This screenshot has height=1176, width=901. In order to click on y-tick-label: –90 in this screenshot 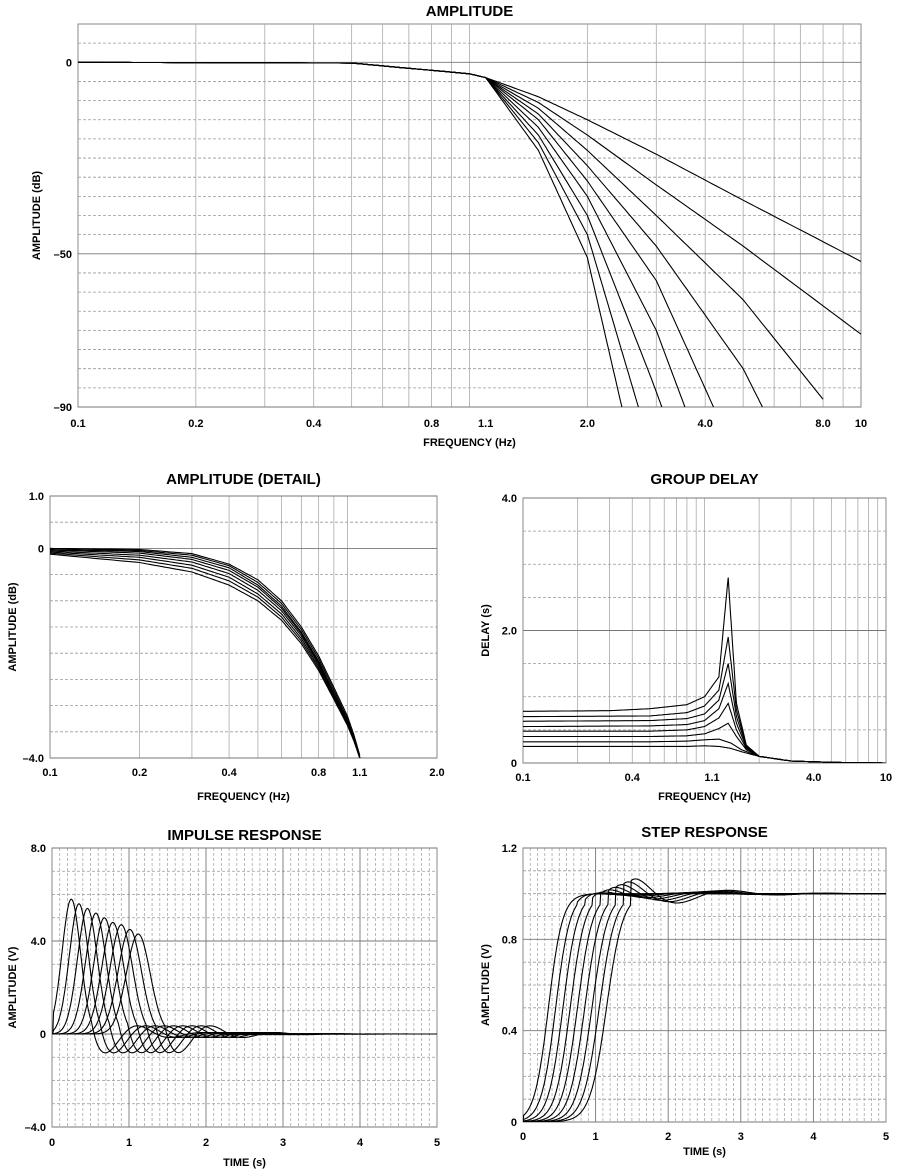, I will do `click(63, 408)`.